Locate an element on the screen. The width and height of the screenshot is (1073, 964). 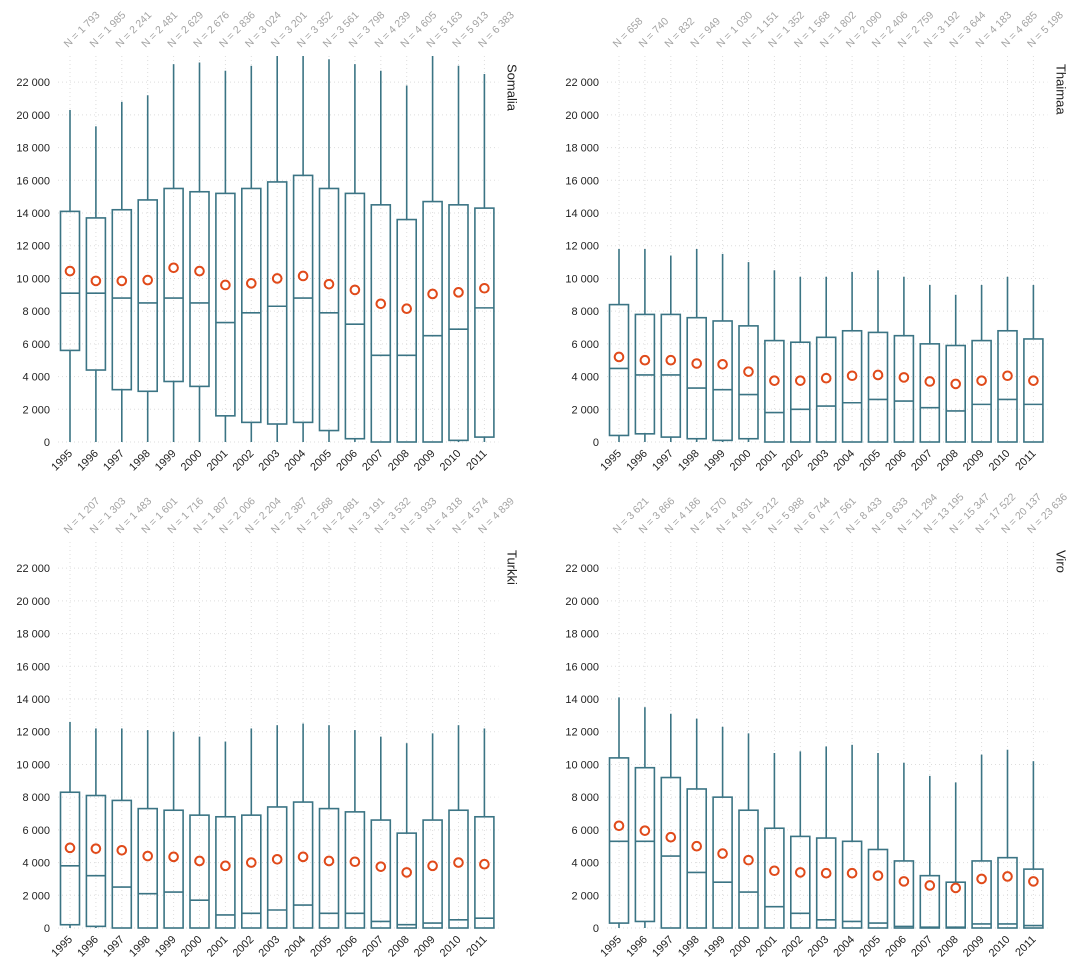
x-tick-label: 2005 is located at coordinates (321, 946).